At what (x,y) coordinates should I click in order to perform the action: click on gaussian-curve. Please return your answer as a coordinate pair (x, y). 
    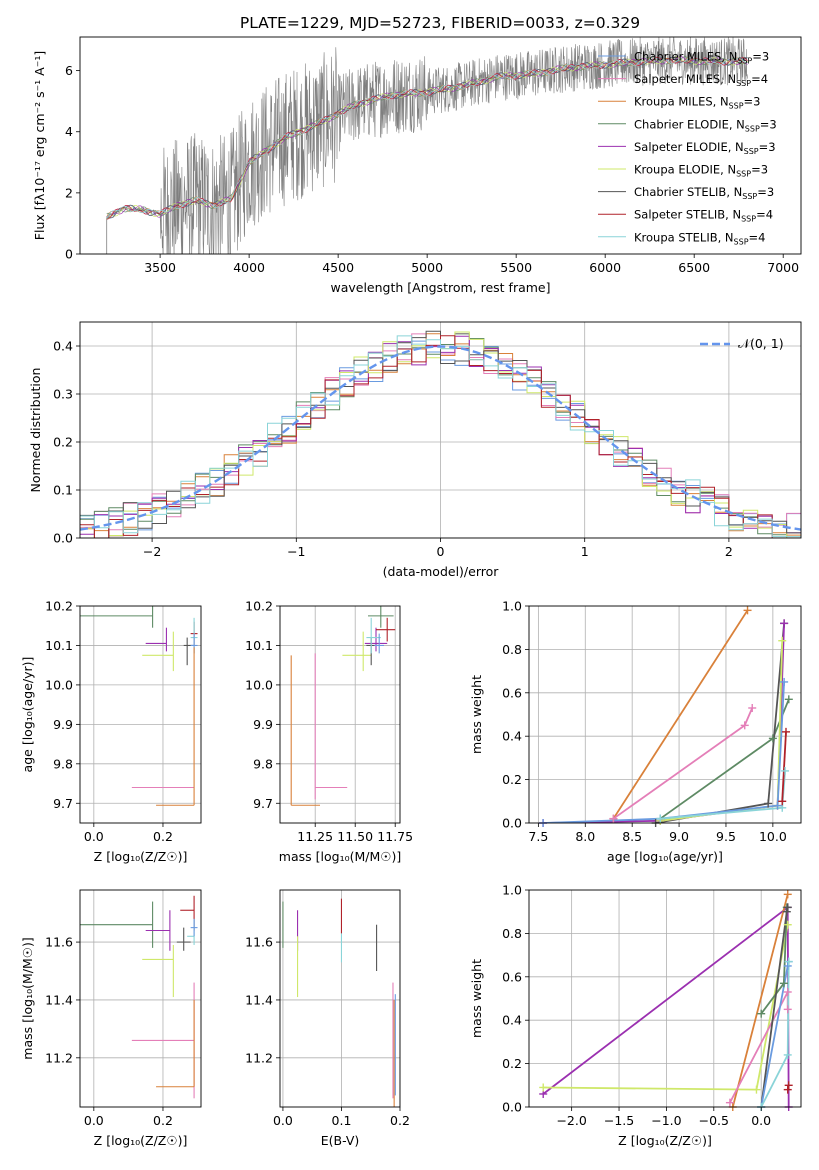
    Looking at the image, I should click on (440, 438).